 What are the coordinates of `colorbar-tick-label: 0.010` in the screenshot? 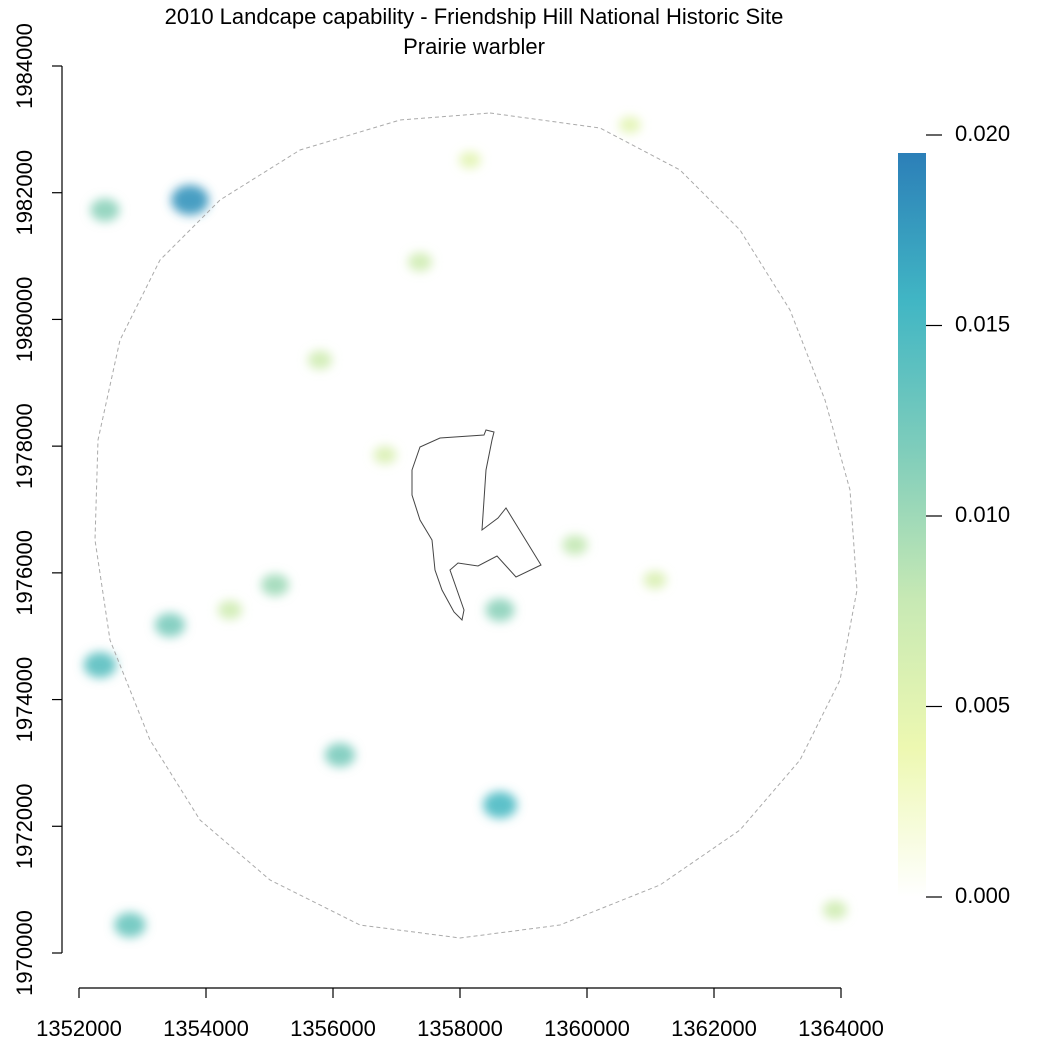 It's located at (982, 514).